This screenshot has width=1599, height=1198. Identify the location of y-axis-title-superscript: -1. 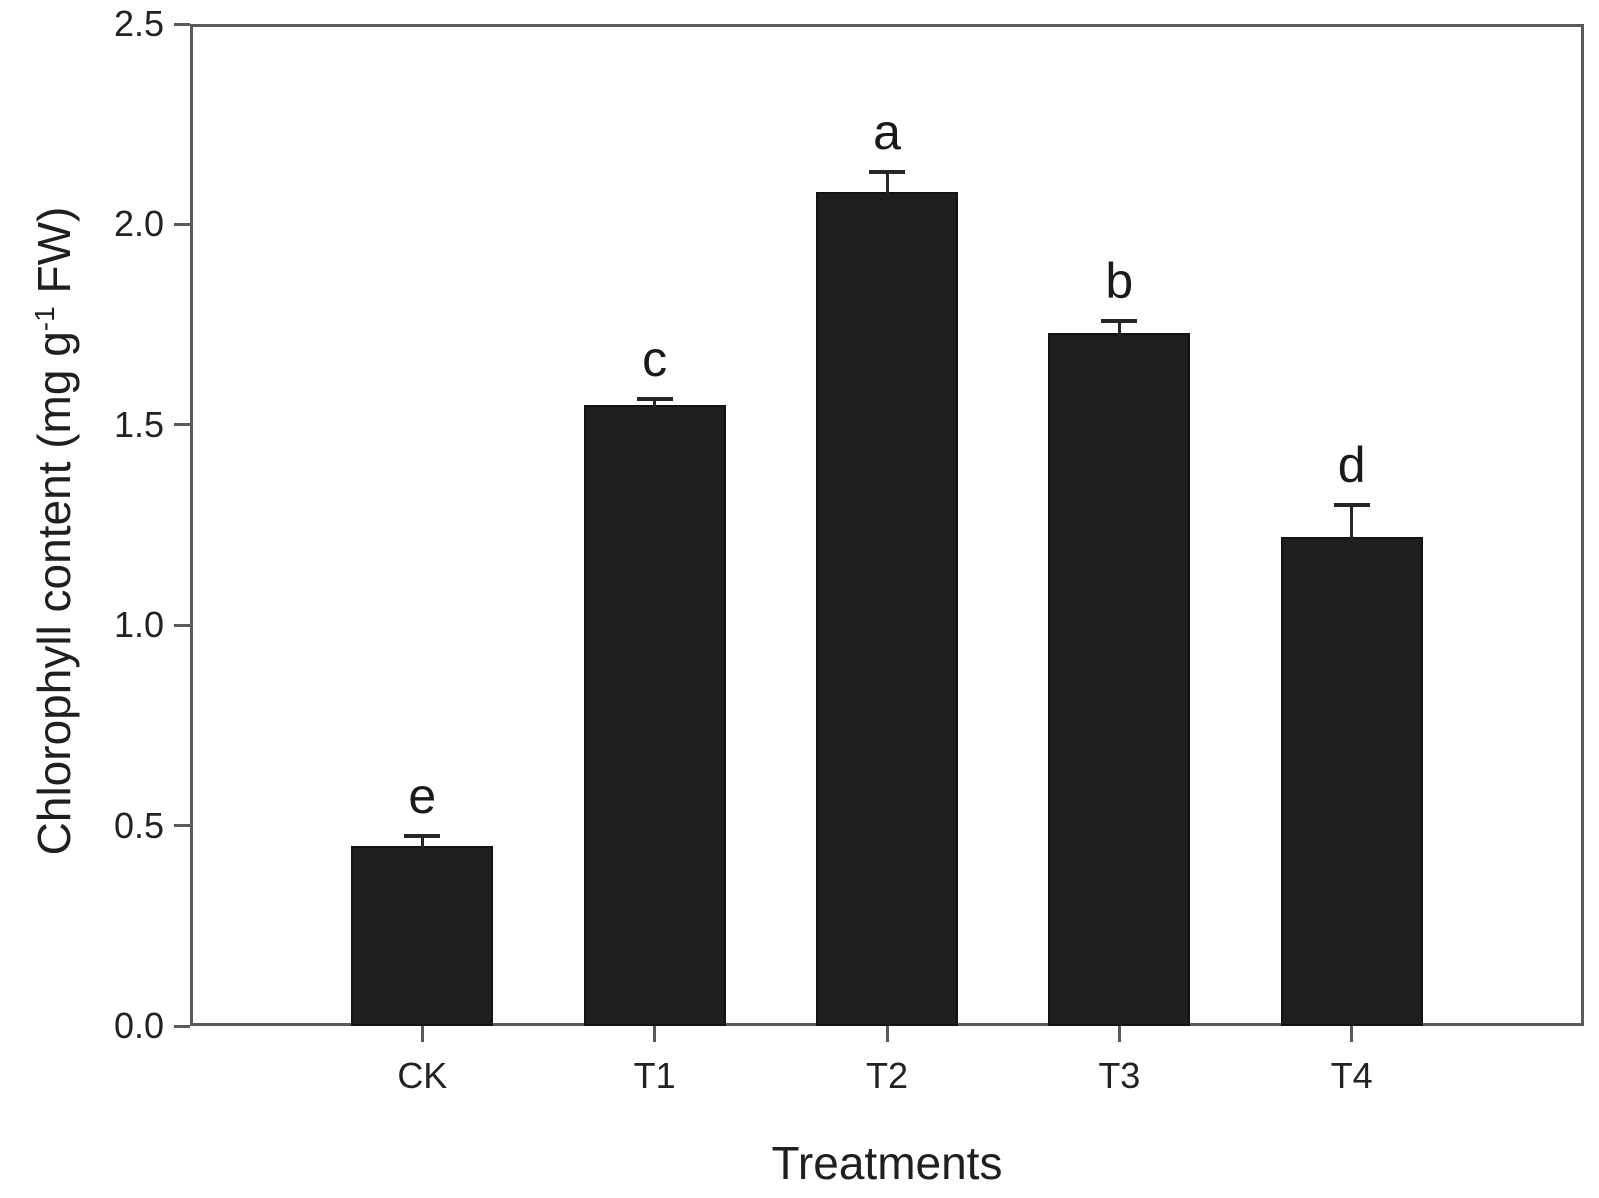
(44, 319).